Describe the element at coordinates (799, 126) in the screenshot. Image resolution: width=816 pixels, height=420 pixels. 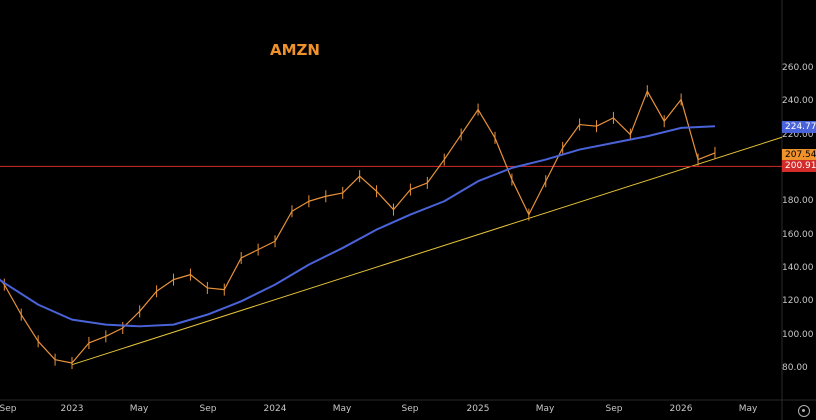
I see `price-tag-ma: 224.77` at that location.